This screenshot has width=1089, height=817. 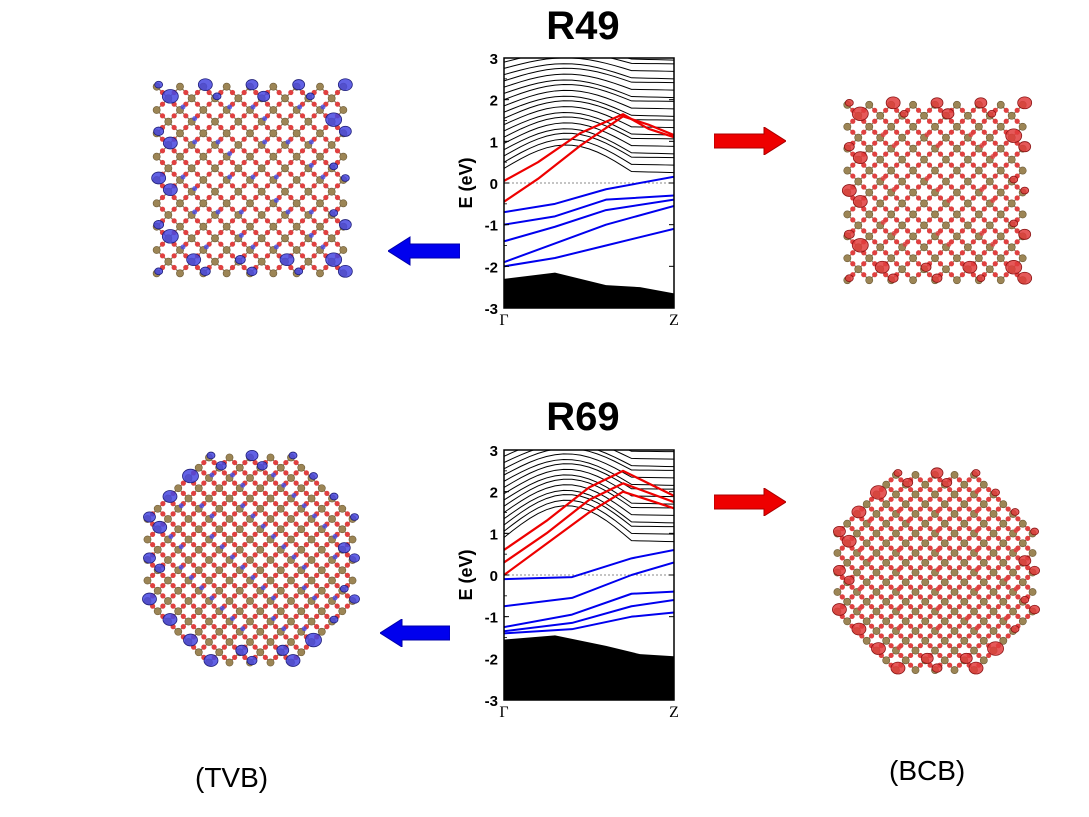 I want to click on nanowire-bcb-r69-image, so click(x=936, y=571).